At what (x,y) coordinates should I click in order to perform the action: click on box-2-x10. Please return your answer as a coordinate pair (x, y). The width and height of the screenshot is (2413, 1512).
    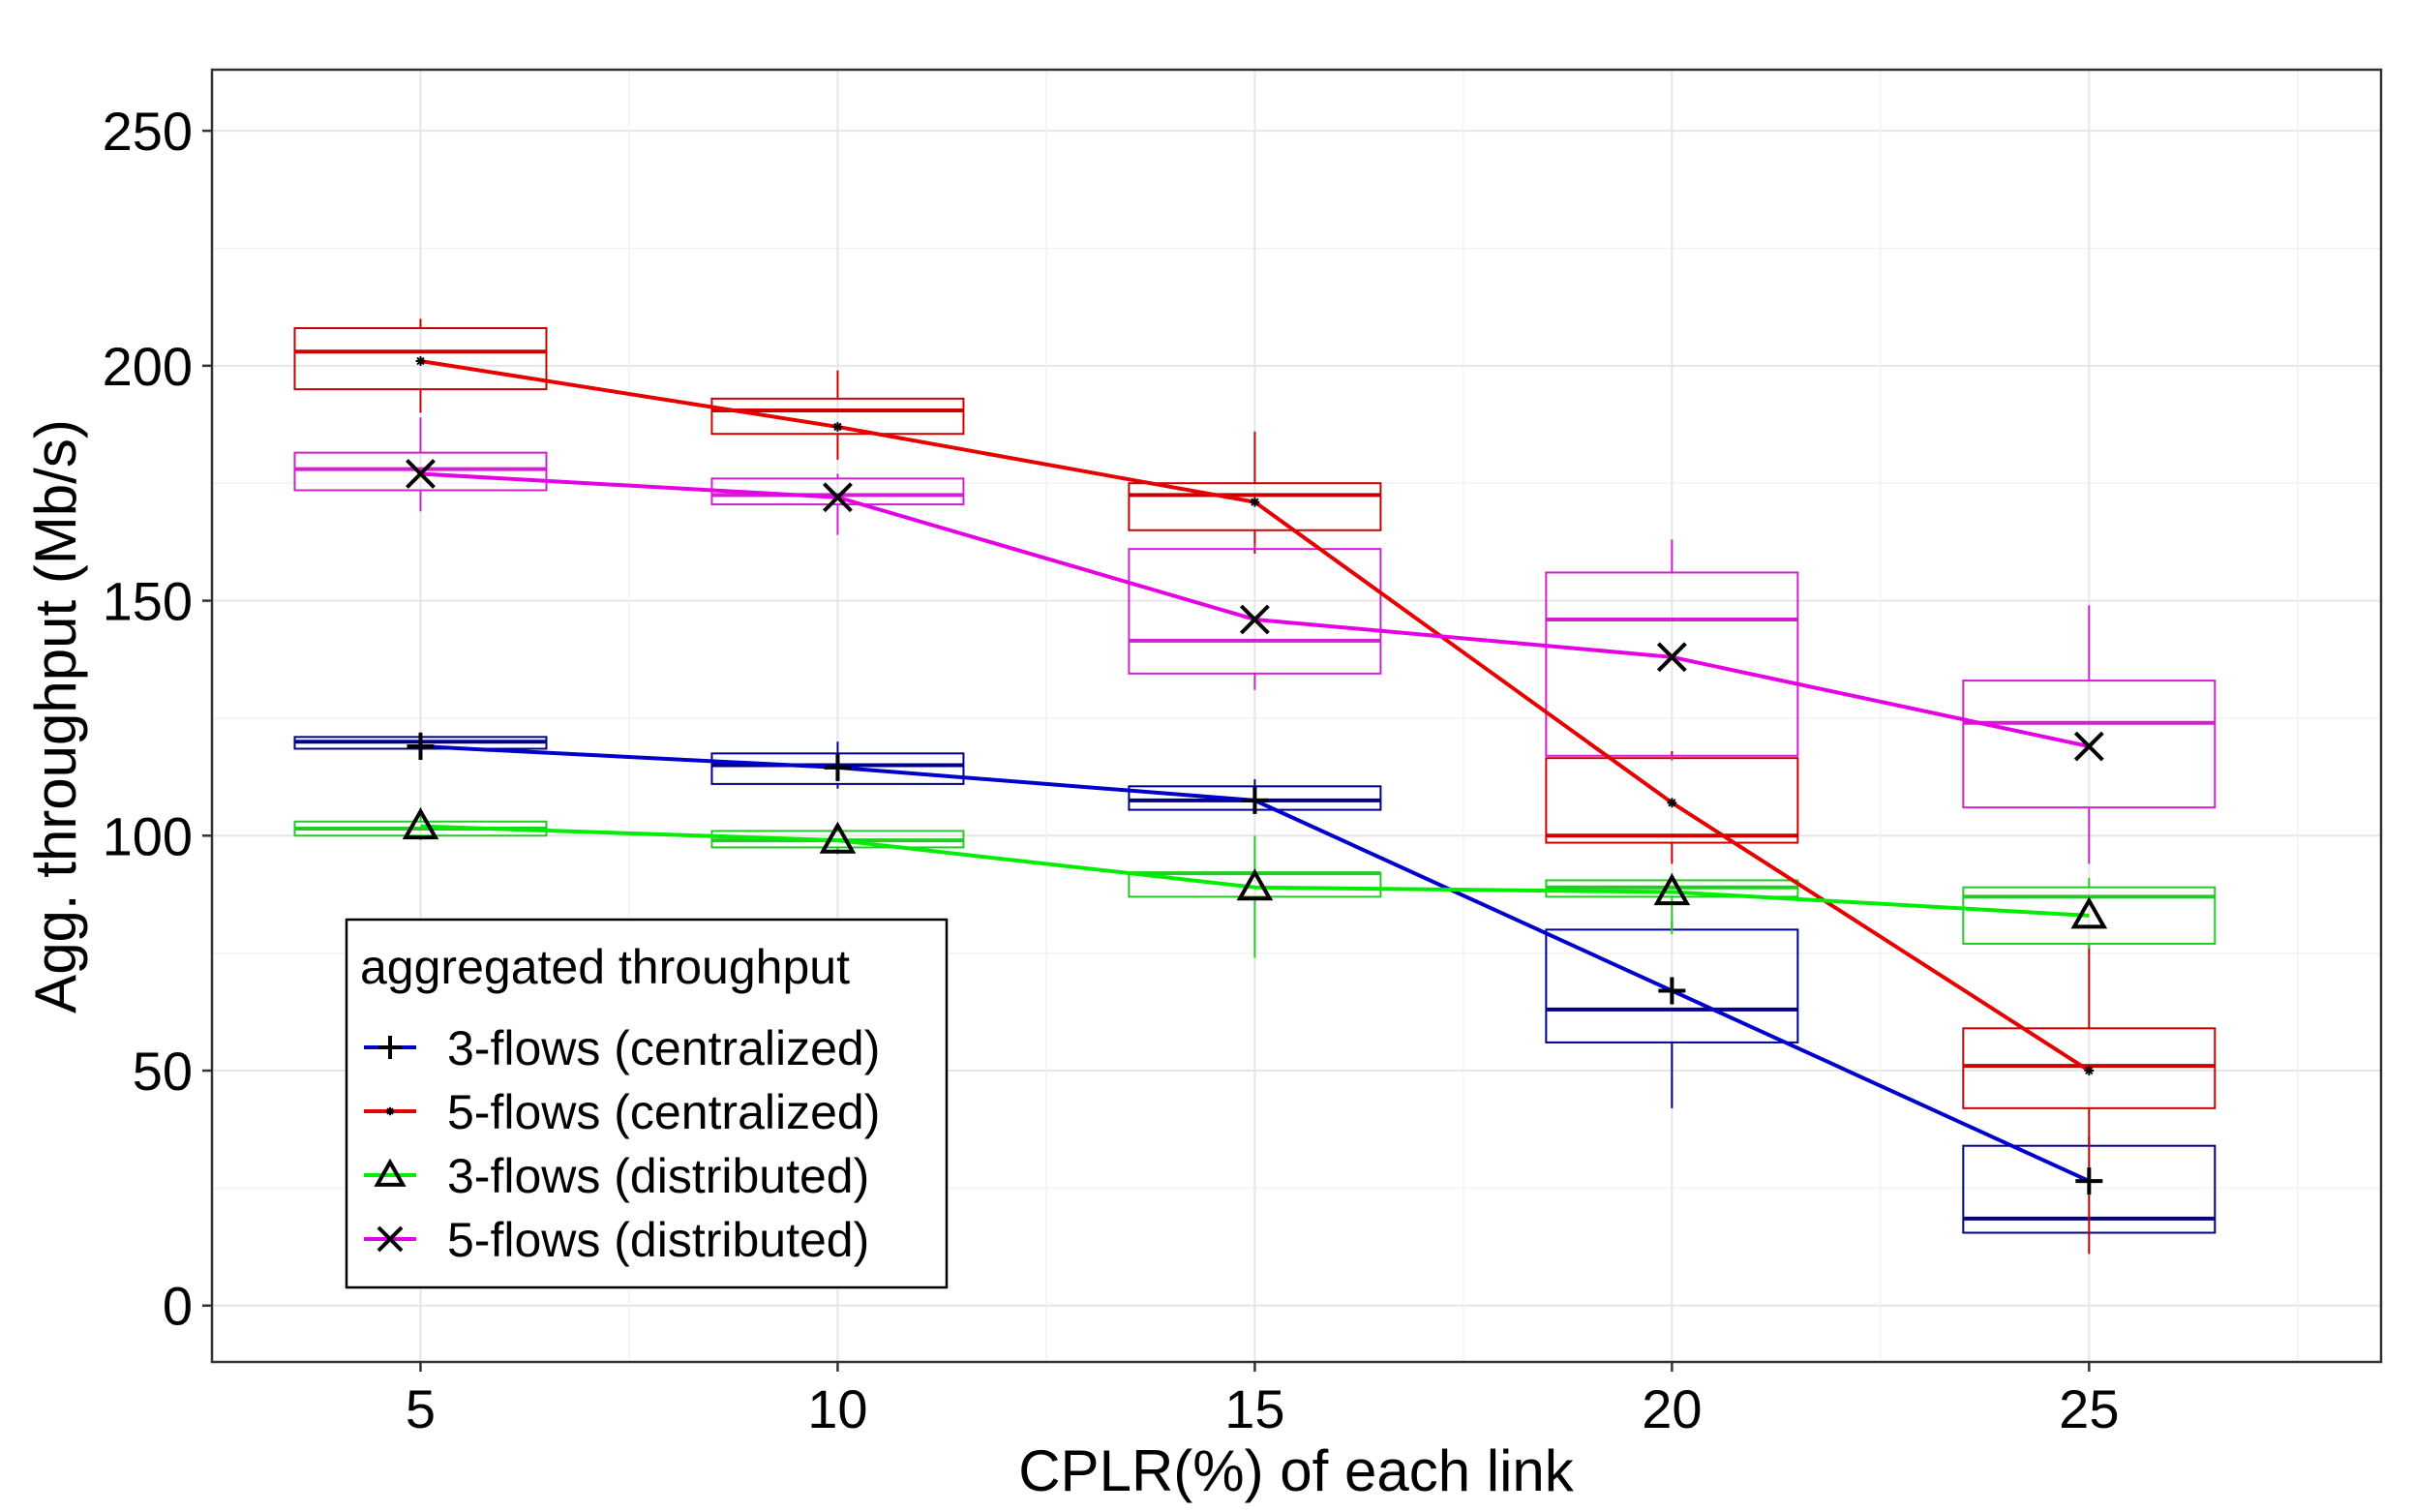
    Looking at the image, I should click on (837, 415).